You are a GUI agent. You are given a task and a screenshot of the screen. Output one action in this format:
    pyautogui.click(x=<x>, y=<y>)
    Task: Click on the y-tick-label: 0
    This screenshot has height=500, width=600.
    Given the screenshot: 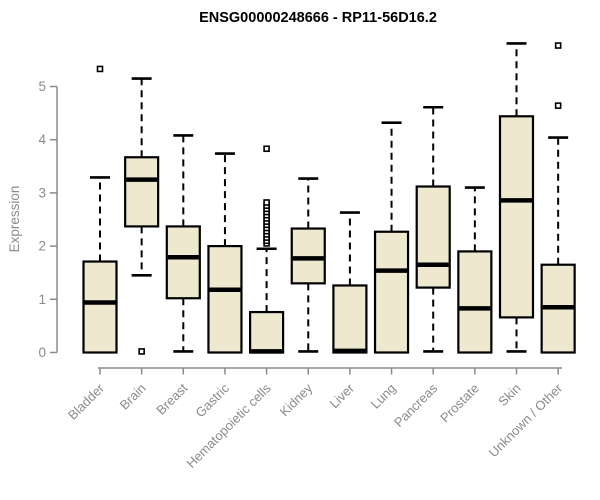 What is the action you would take?
    pyautogui.click(x=42, y=352)
    